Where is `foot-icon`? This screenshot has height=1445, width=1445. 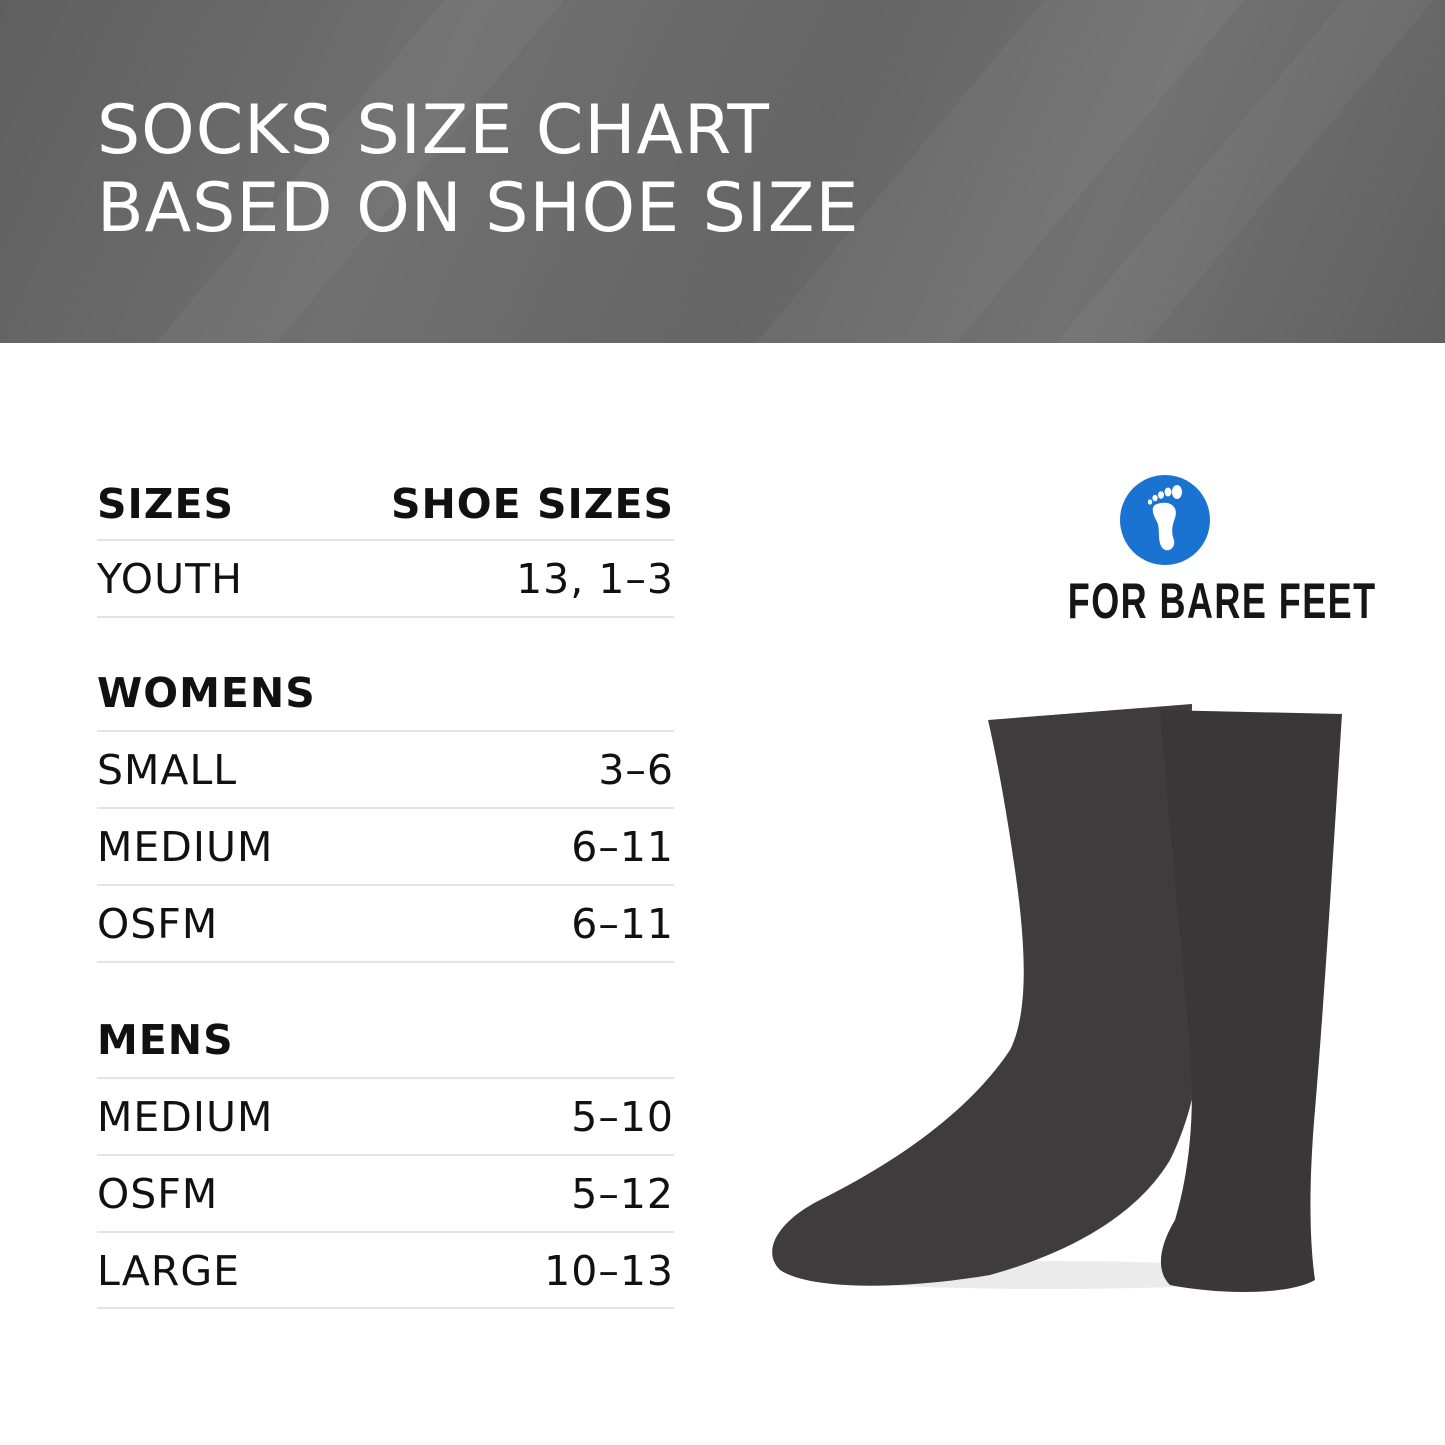
foot-icon is located at coordinates (1165, 520).